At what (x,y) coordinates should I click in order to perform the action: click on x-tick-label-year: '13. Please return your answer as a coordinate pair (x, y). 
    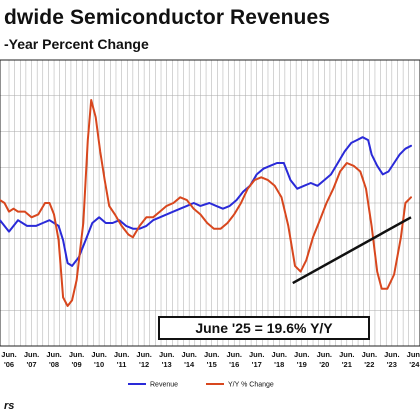
    Looking at the image, I should click on (167, 364).